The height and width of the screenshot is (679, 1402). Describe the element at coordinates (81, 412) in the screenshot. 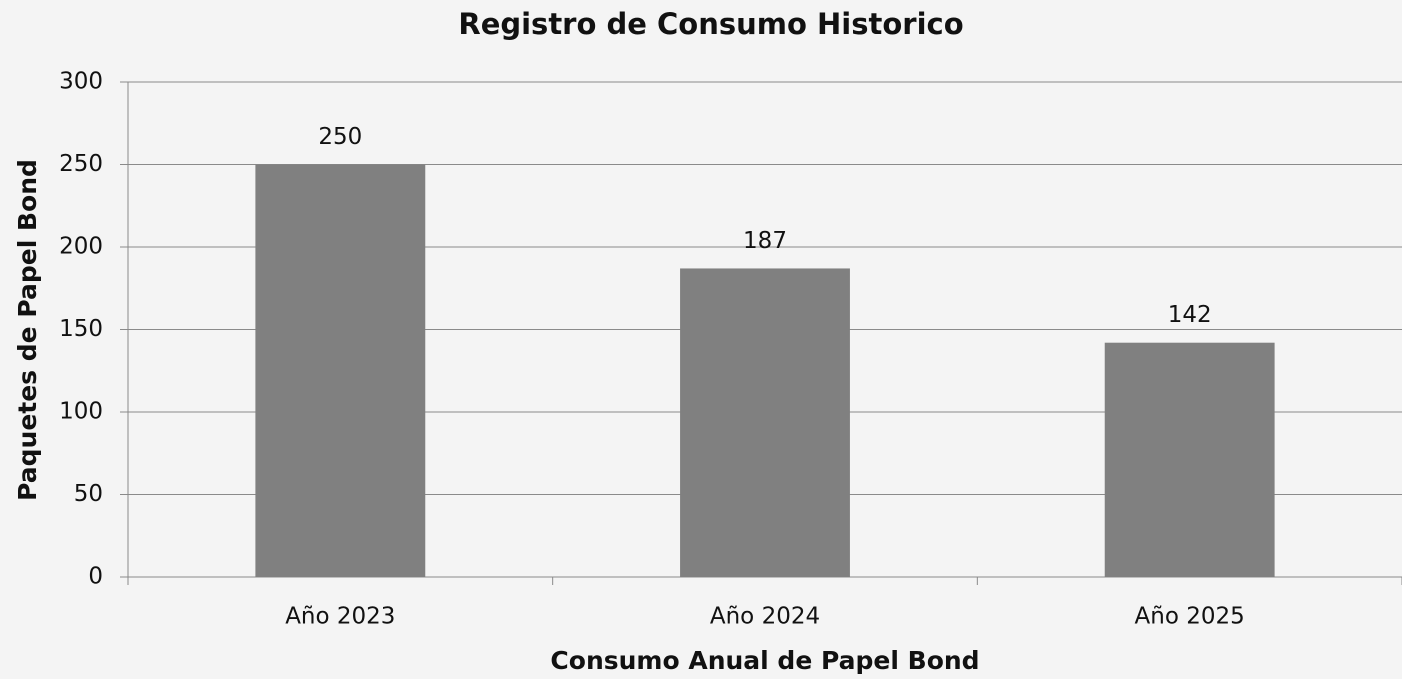

I see `y-tick-label: 100` at that location.